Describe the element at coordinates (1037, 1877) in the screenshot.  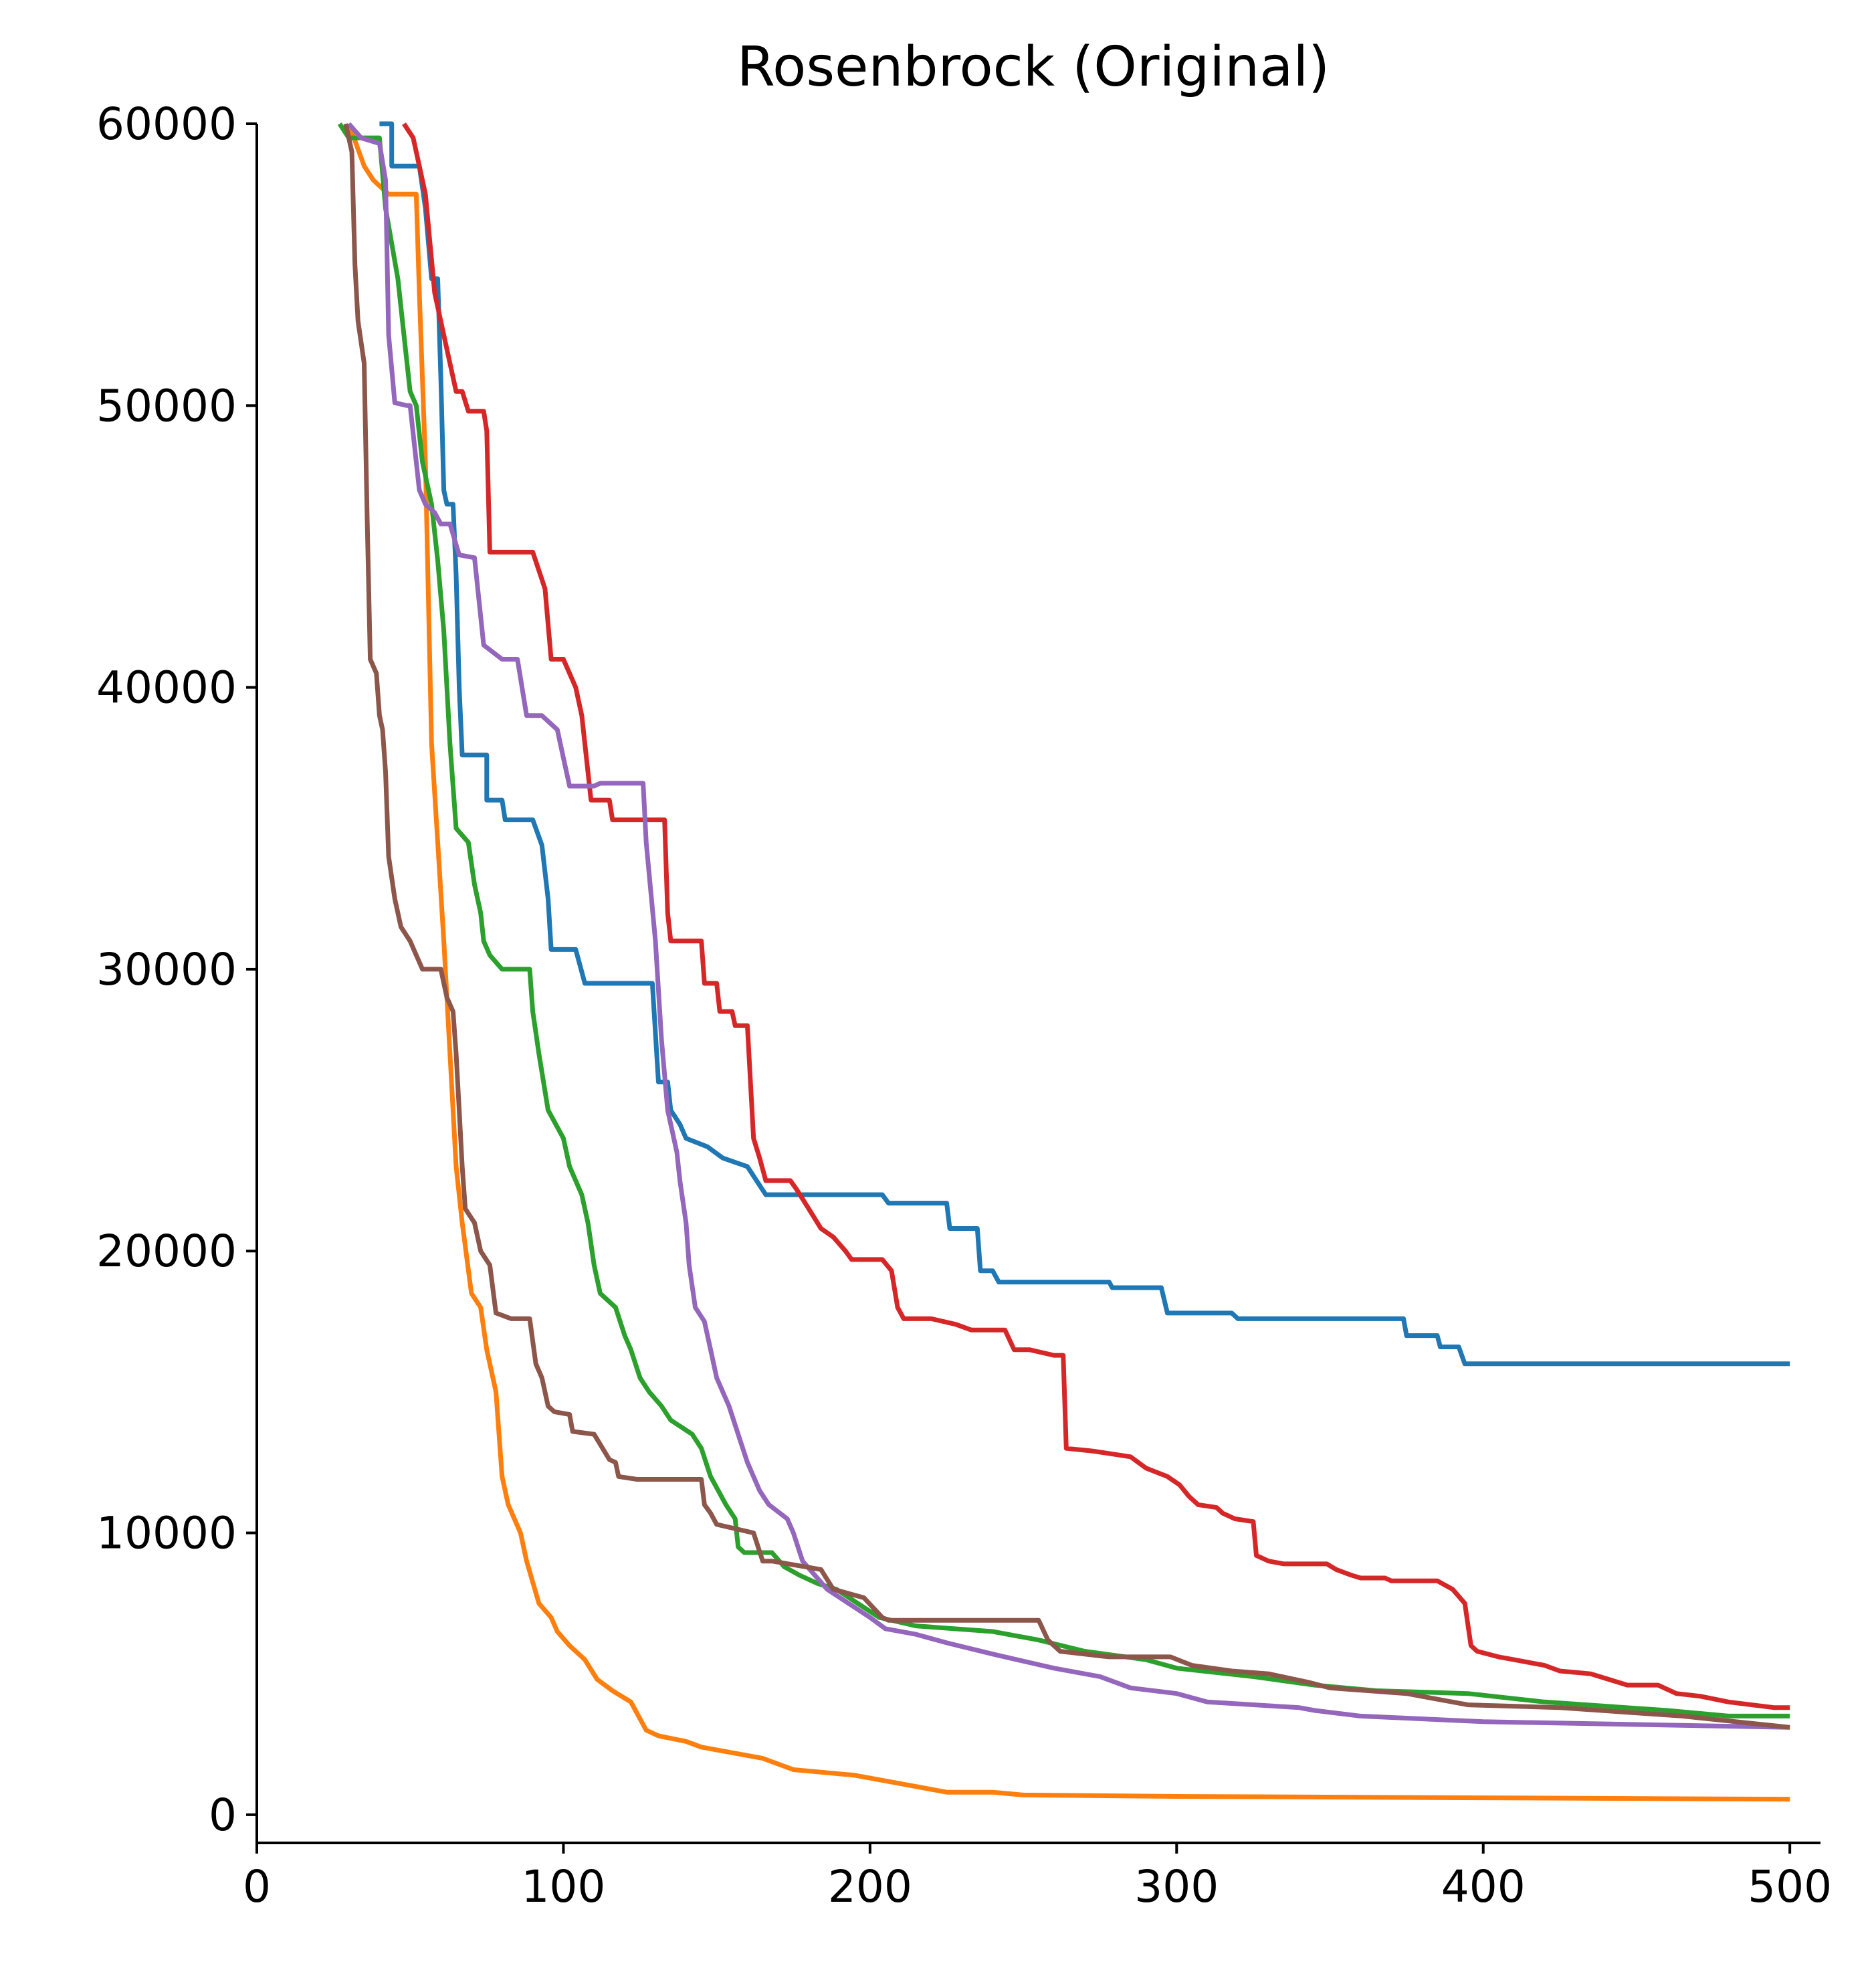
I see `x-ticks: 0 100 200 300 400 500` at that location.